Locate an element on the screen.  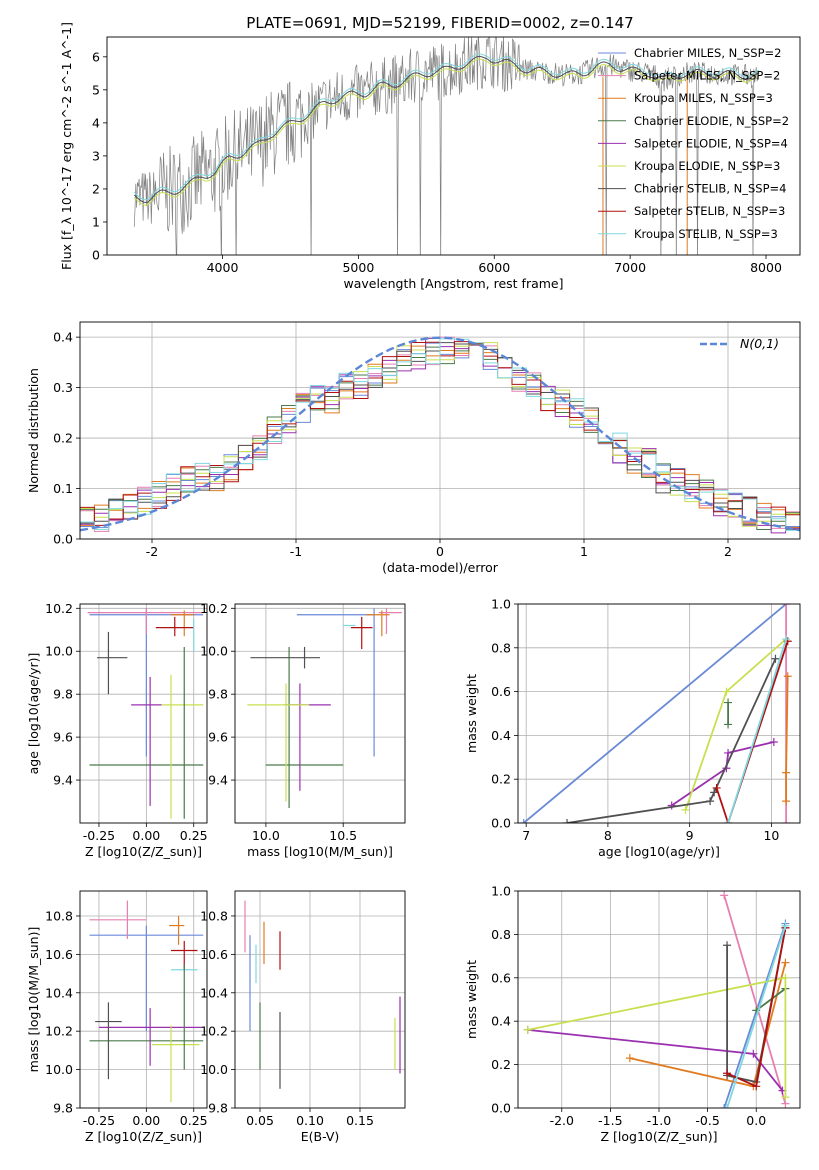
x-tick-label: -0.5 is located at coordinates (707, 1120).